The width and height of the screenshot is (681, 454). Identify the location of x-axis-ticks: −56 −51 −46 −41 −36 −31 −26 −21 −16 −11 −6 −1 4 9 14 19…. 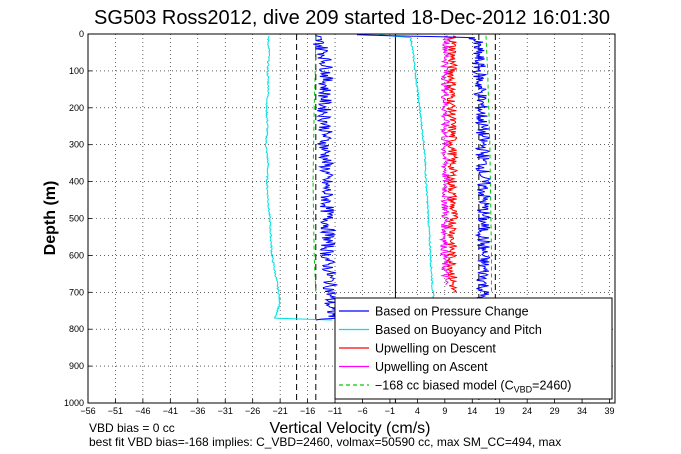
(347, 407).